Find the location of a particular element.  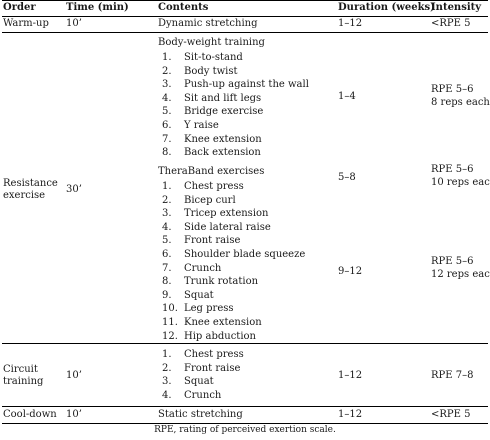

bodyweight-intensity-line2: 8 reps each is located at coordinates (460, 102).